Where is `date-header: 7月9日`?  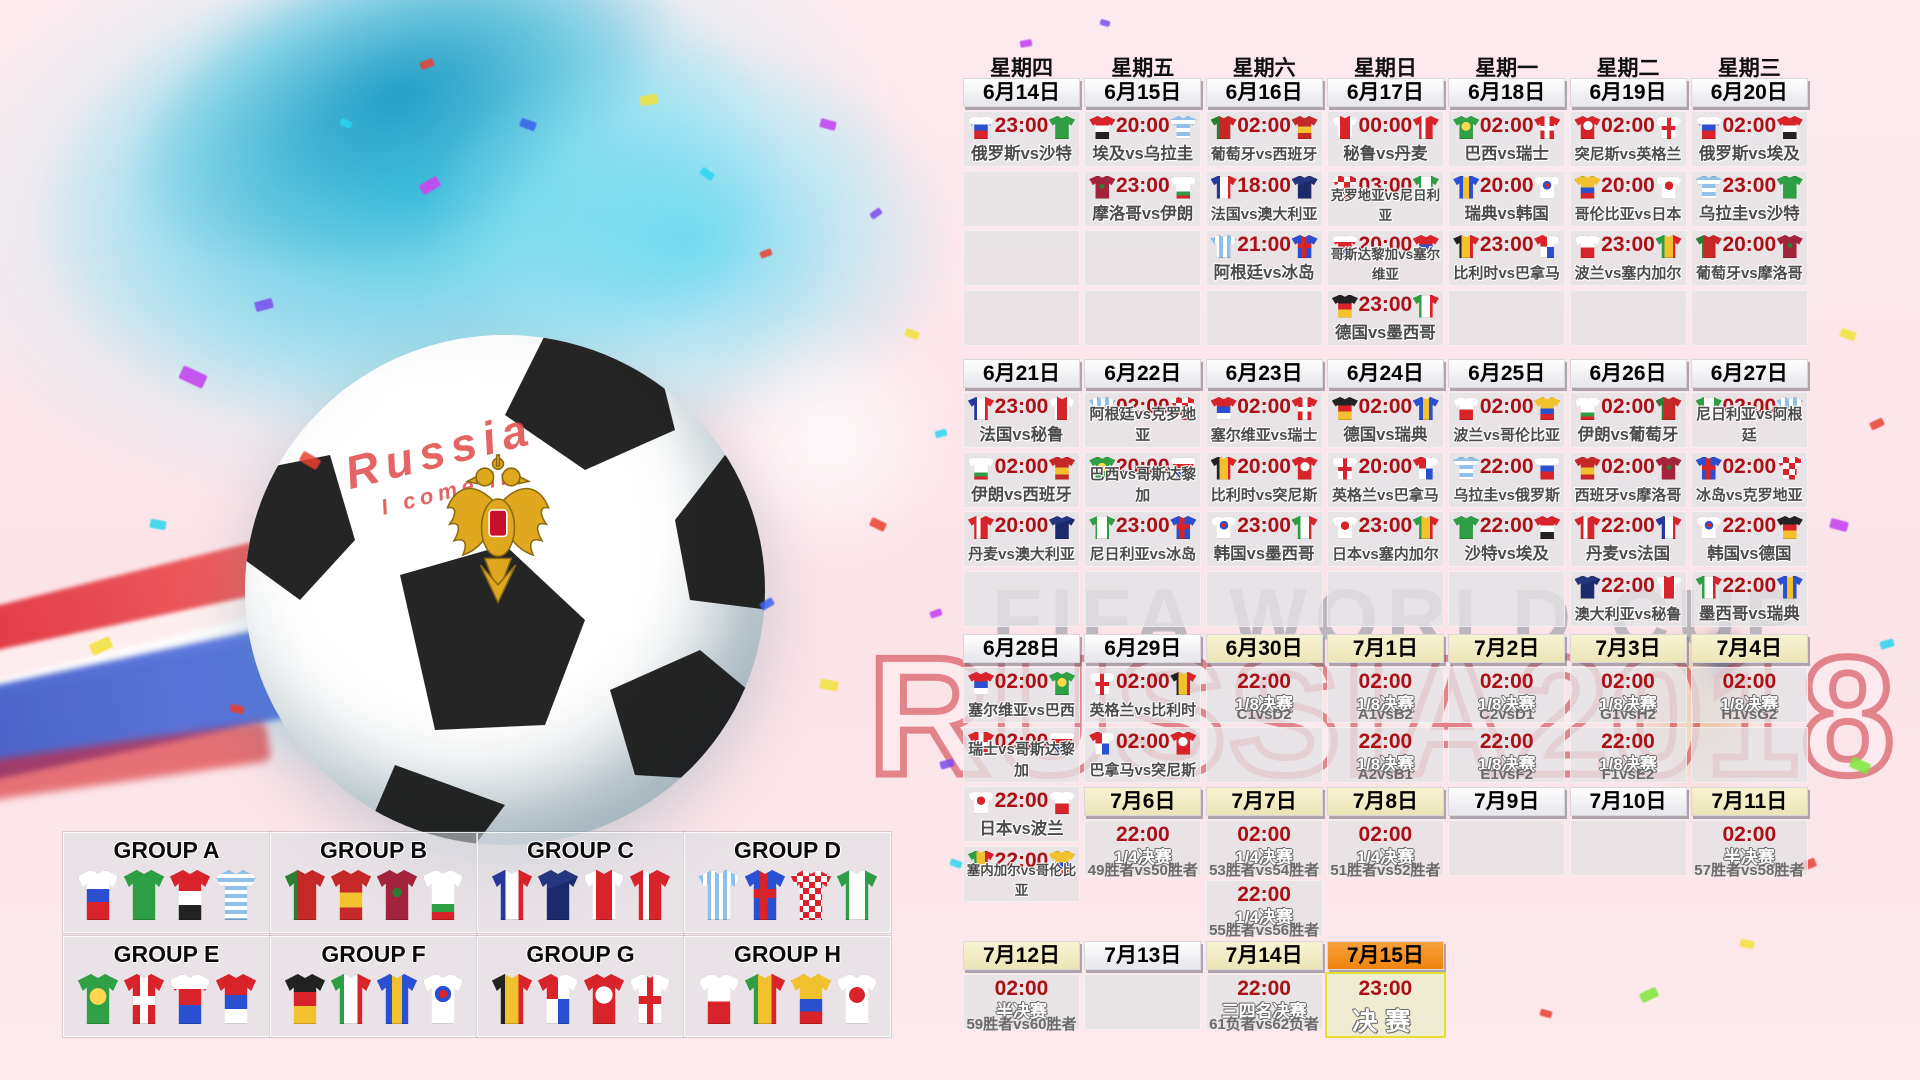 date-header: 7月9日 is located at coordinates (1507, 801).